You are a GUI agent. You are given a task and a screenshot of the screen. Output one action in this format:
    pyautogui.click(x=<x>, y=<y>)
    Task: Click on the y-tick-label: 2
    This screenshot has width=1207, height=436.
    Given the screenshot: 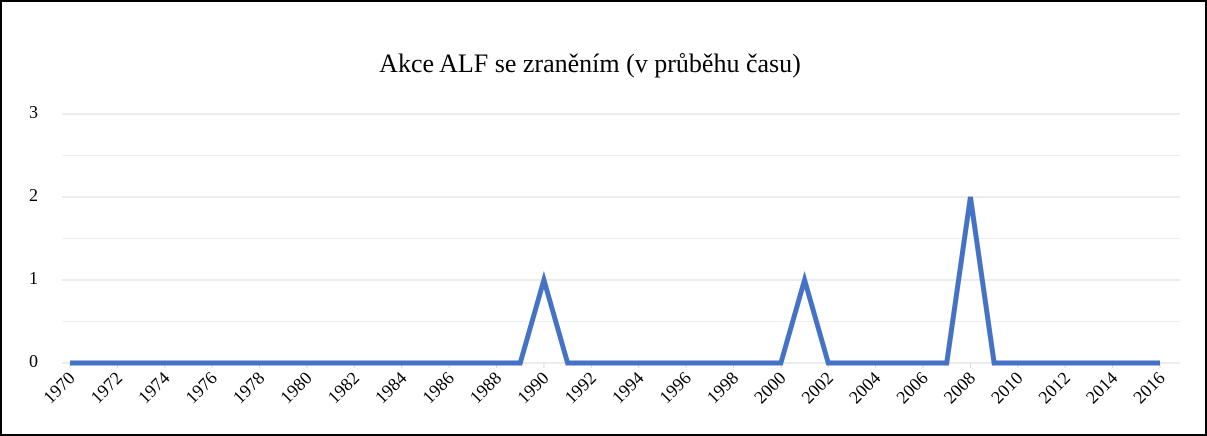 What is the action you would take?
    pyautogui.click(x=33, y=195)
    